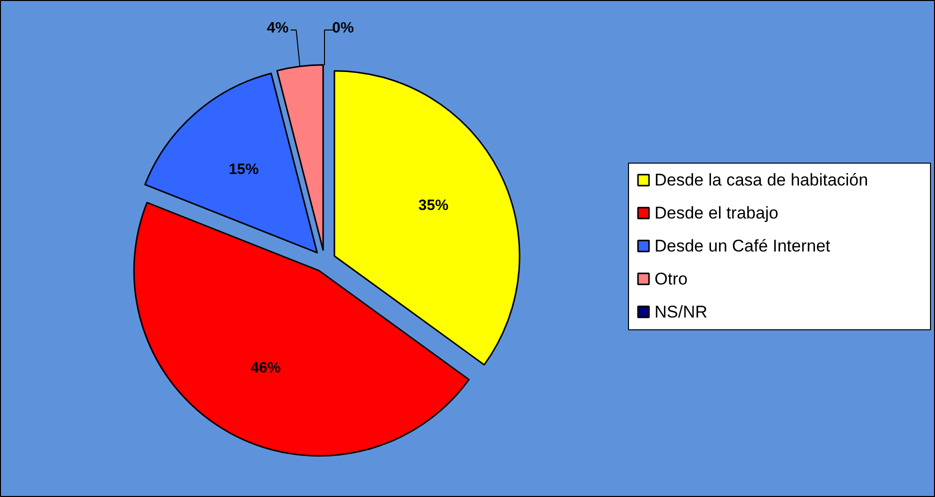  What do you see at coordinates (671, 278) in the screenshot?
I see `legend-label: Otro` at bounding box center [671, 278].